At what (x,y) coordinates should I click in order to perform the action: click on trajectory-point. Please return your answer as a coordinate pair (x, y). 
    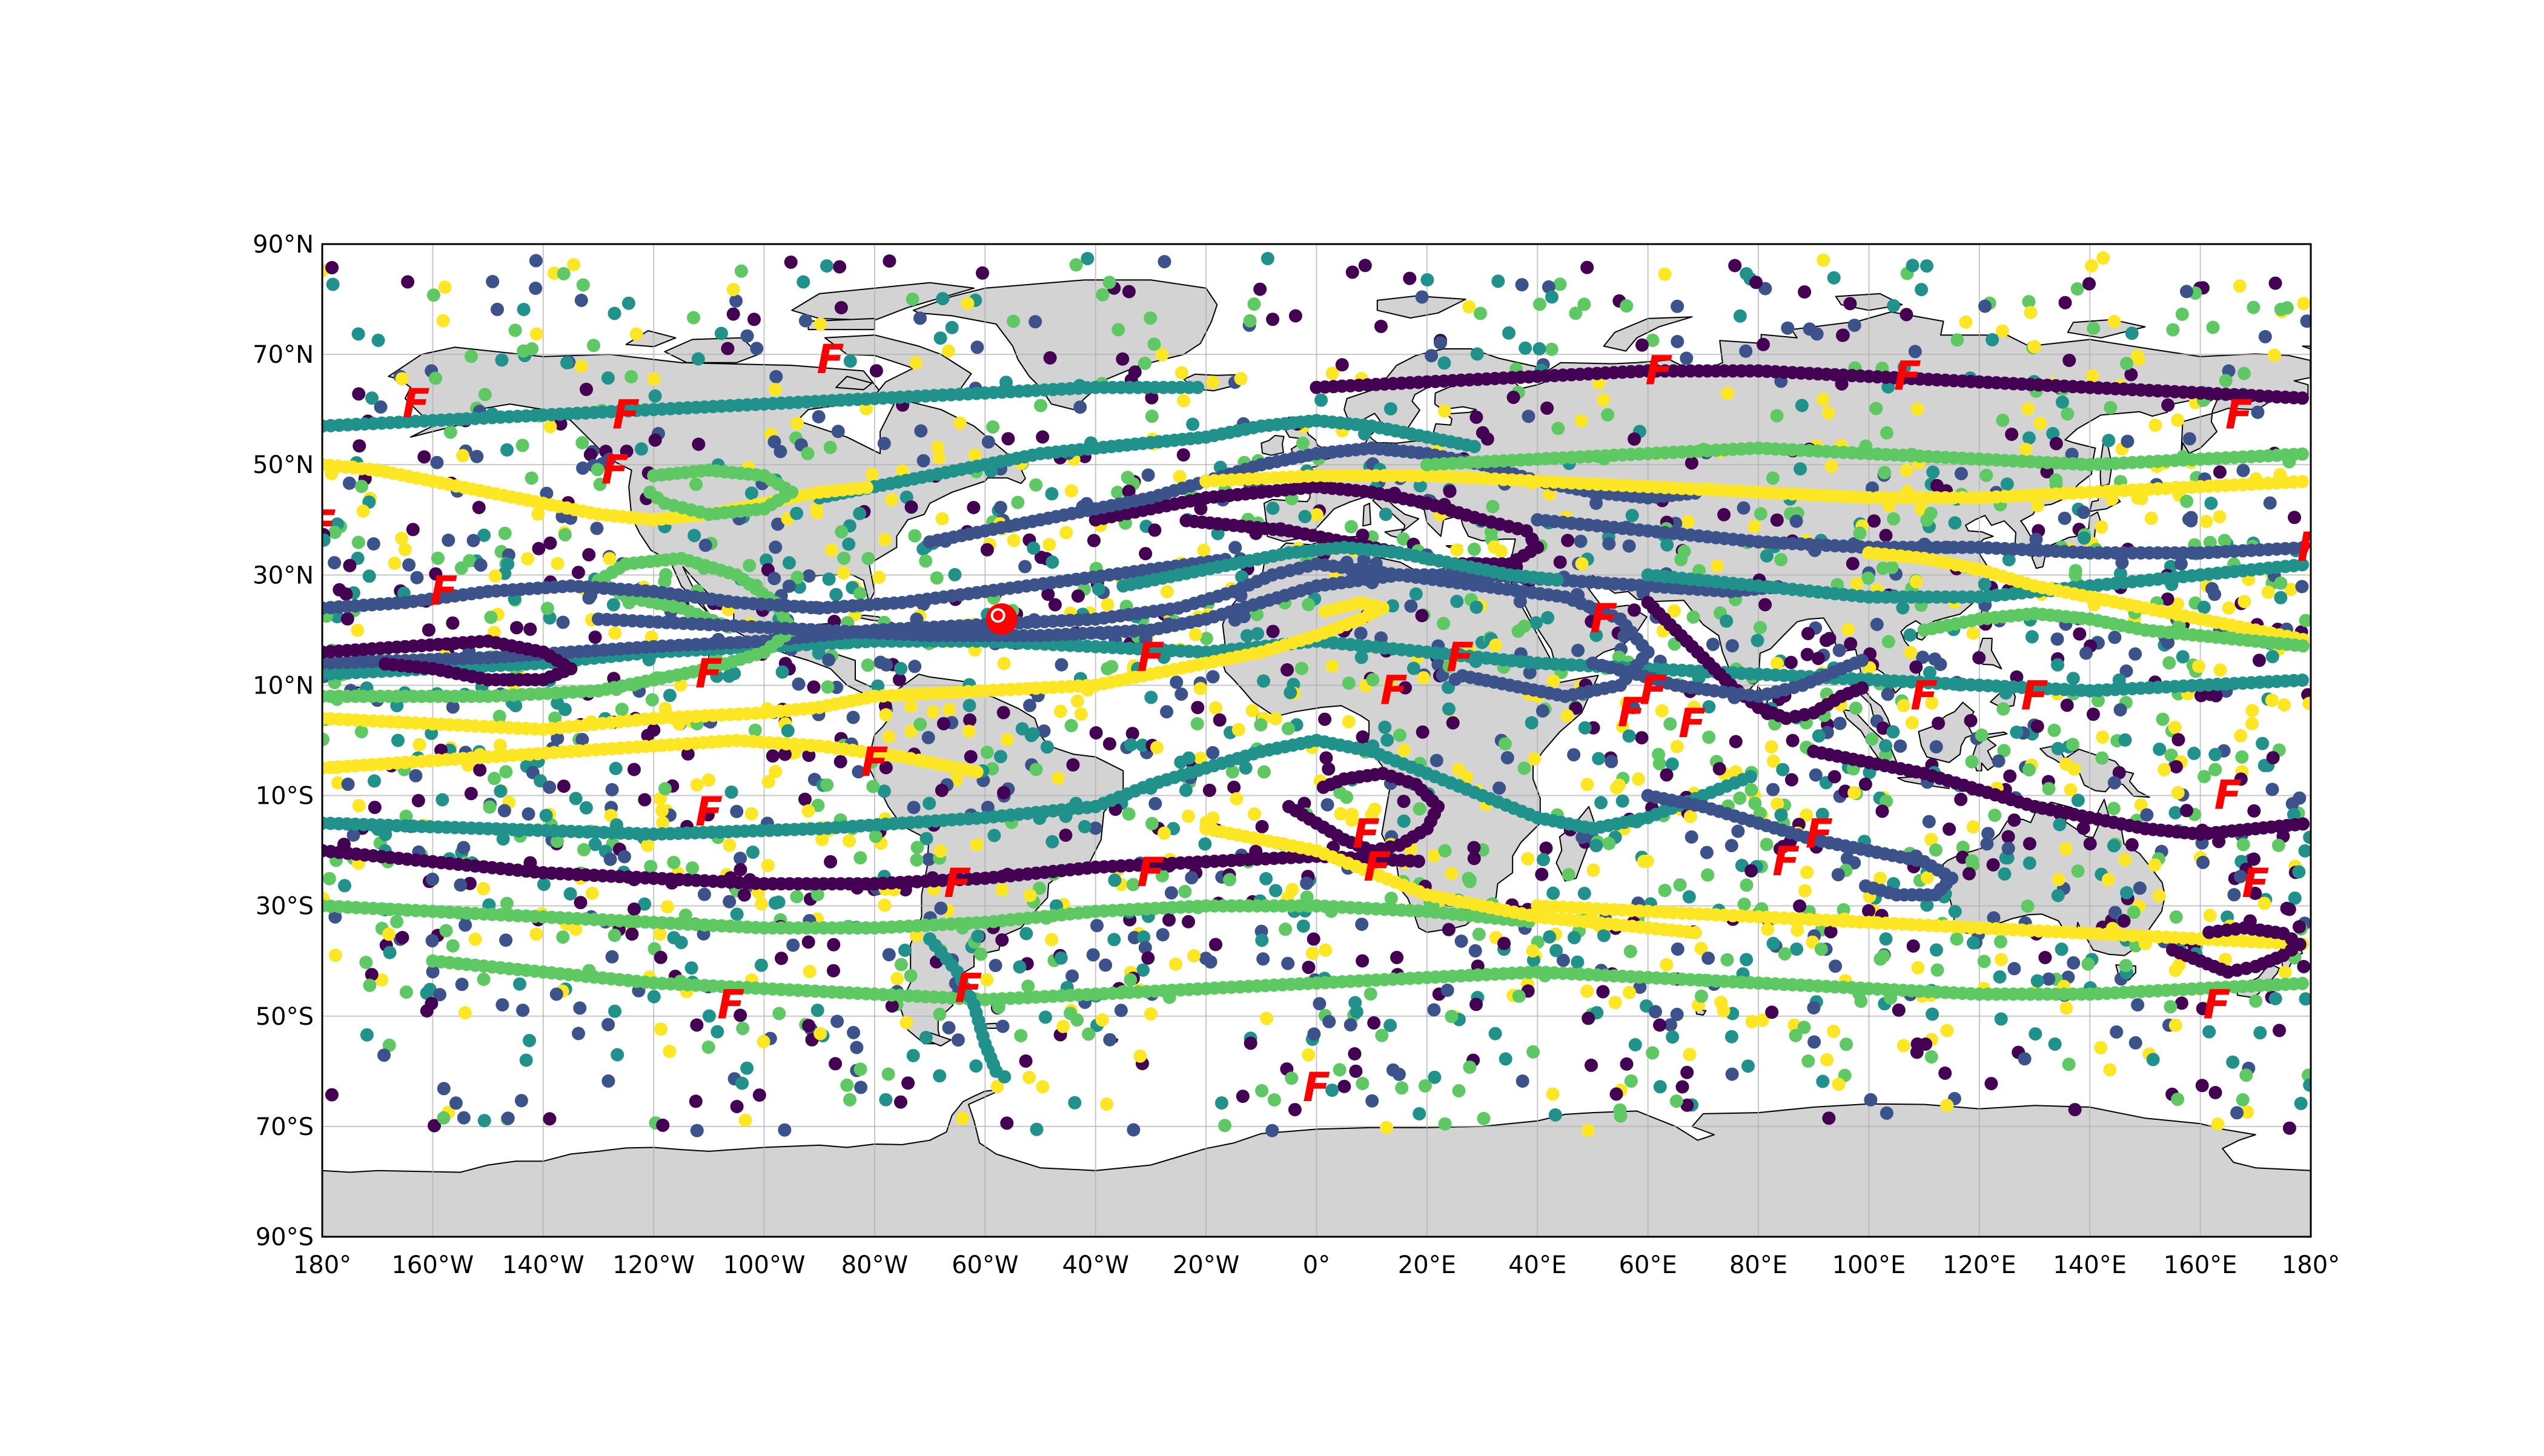
    Looking at the image, I should click on (1862, 660).